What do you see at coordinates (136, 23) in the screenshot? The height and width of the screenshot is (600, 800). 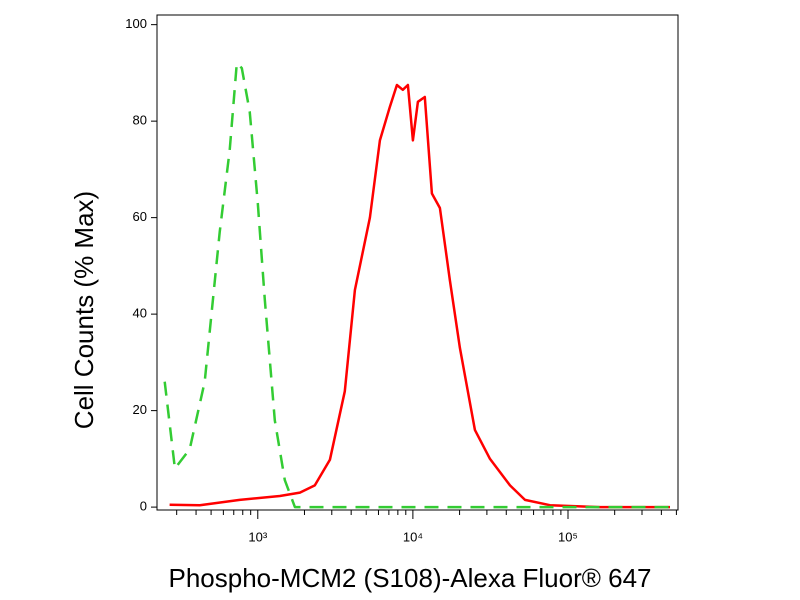 I see `y-tick-label: 100` at bounding box center [136, 23].